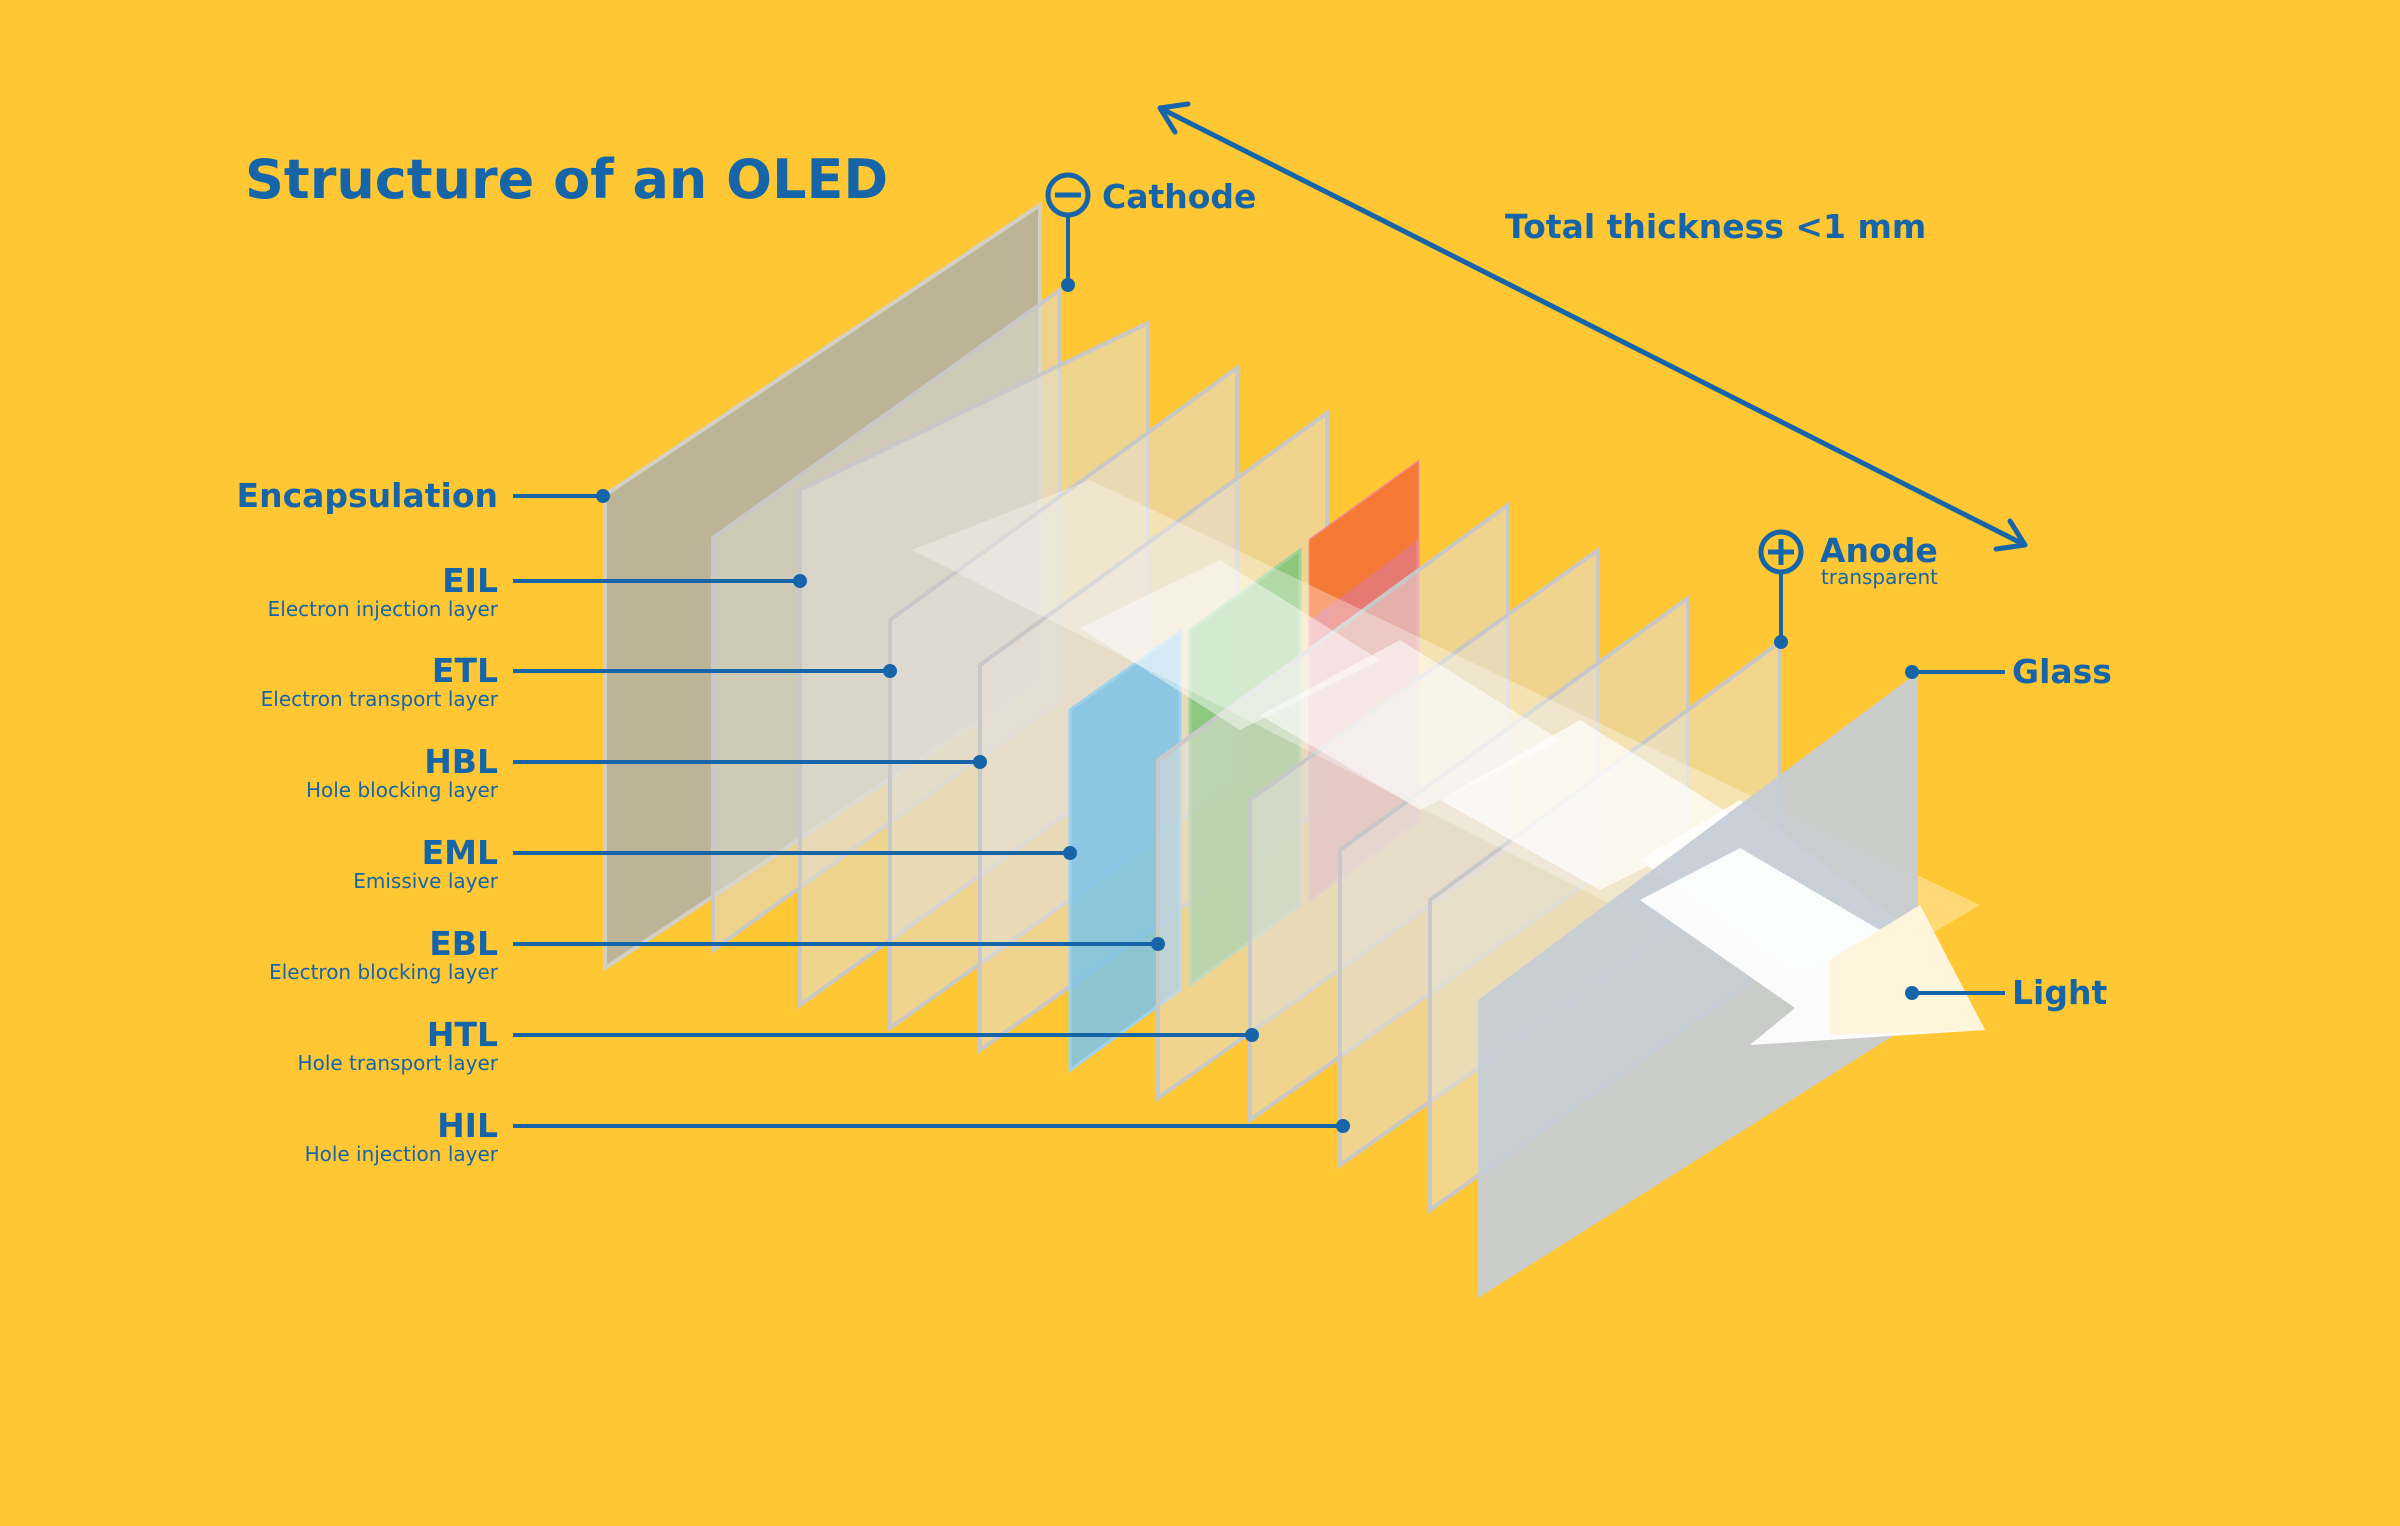 This screenshot has height=1526, width=2400. Describe the element at coordinates (2006, 992) in the screenshot. I see `light-callout: Light` at that location.